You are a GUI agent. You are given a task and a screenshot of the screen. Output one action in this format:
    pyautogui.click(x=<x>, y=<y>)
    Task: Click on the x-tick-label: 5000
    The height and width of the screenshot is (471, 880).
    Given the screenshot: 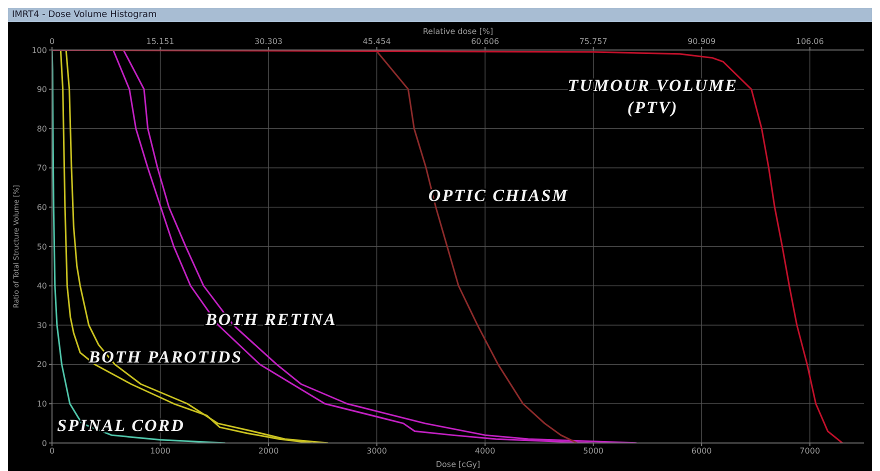 What is the action you would take?
    pyautogui.click(x=593, y=451)
    